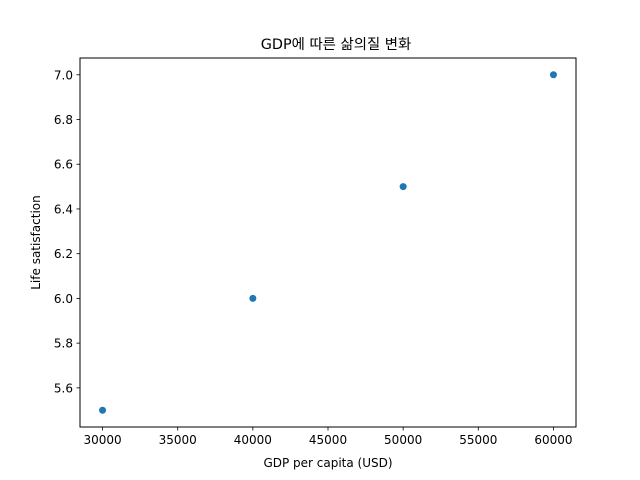 The width and height of the screenshot is (640, 480). Describe the element at coordinates (63, 344) in the screenshot. I see `y-tick-label: 5.8` at that location.